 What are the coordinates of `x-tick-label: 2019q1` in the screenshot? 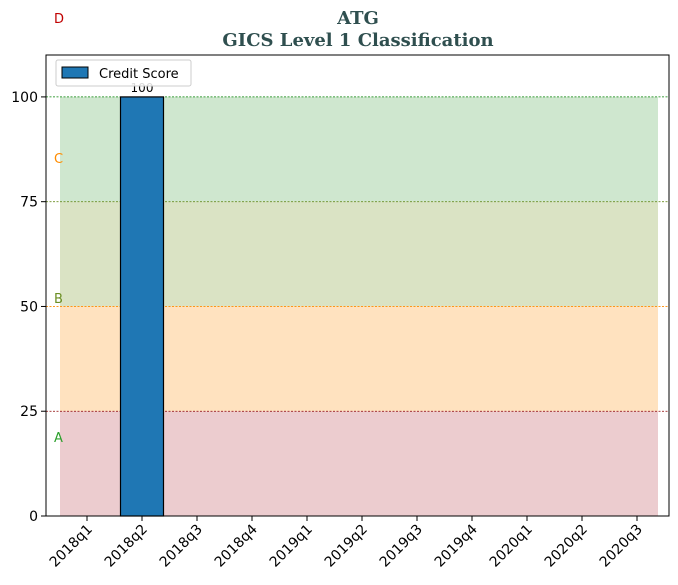 It's located at (291, 546).